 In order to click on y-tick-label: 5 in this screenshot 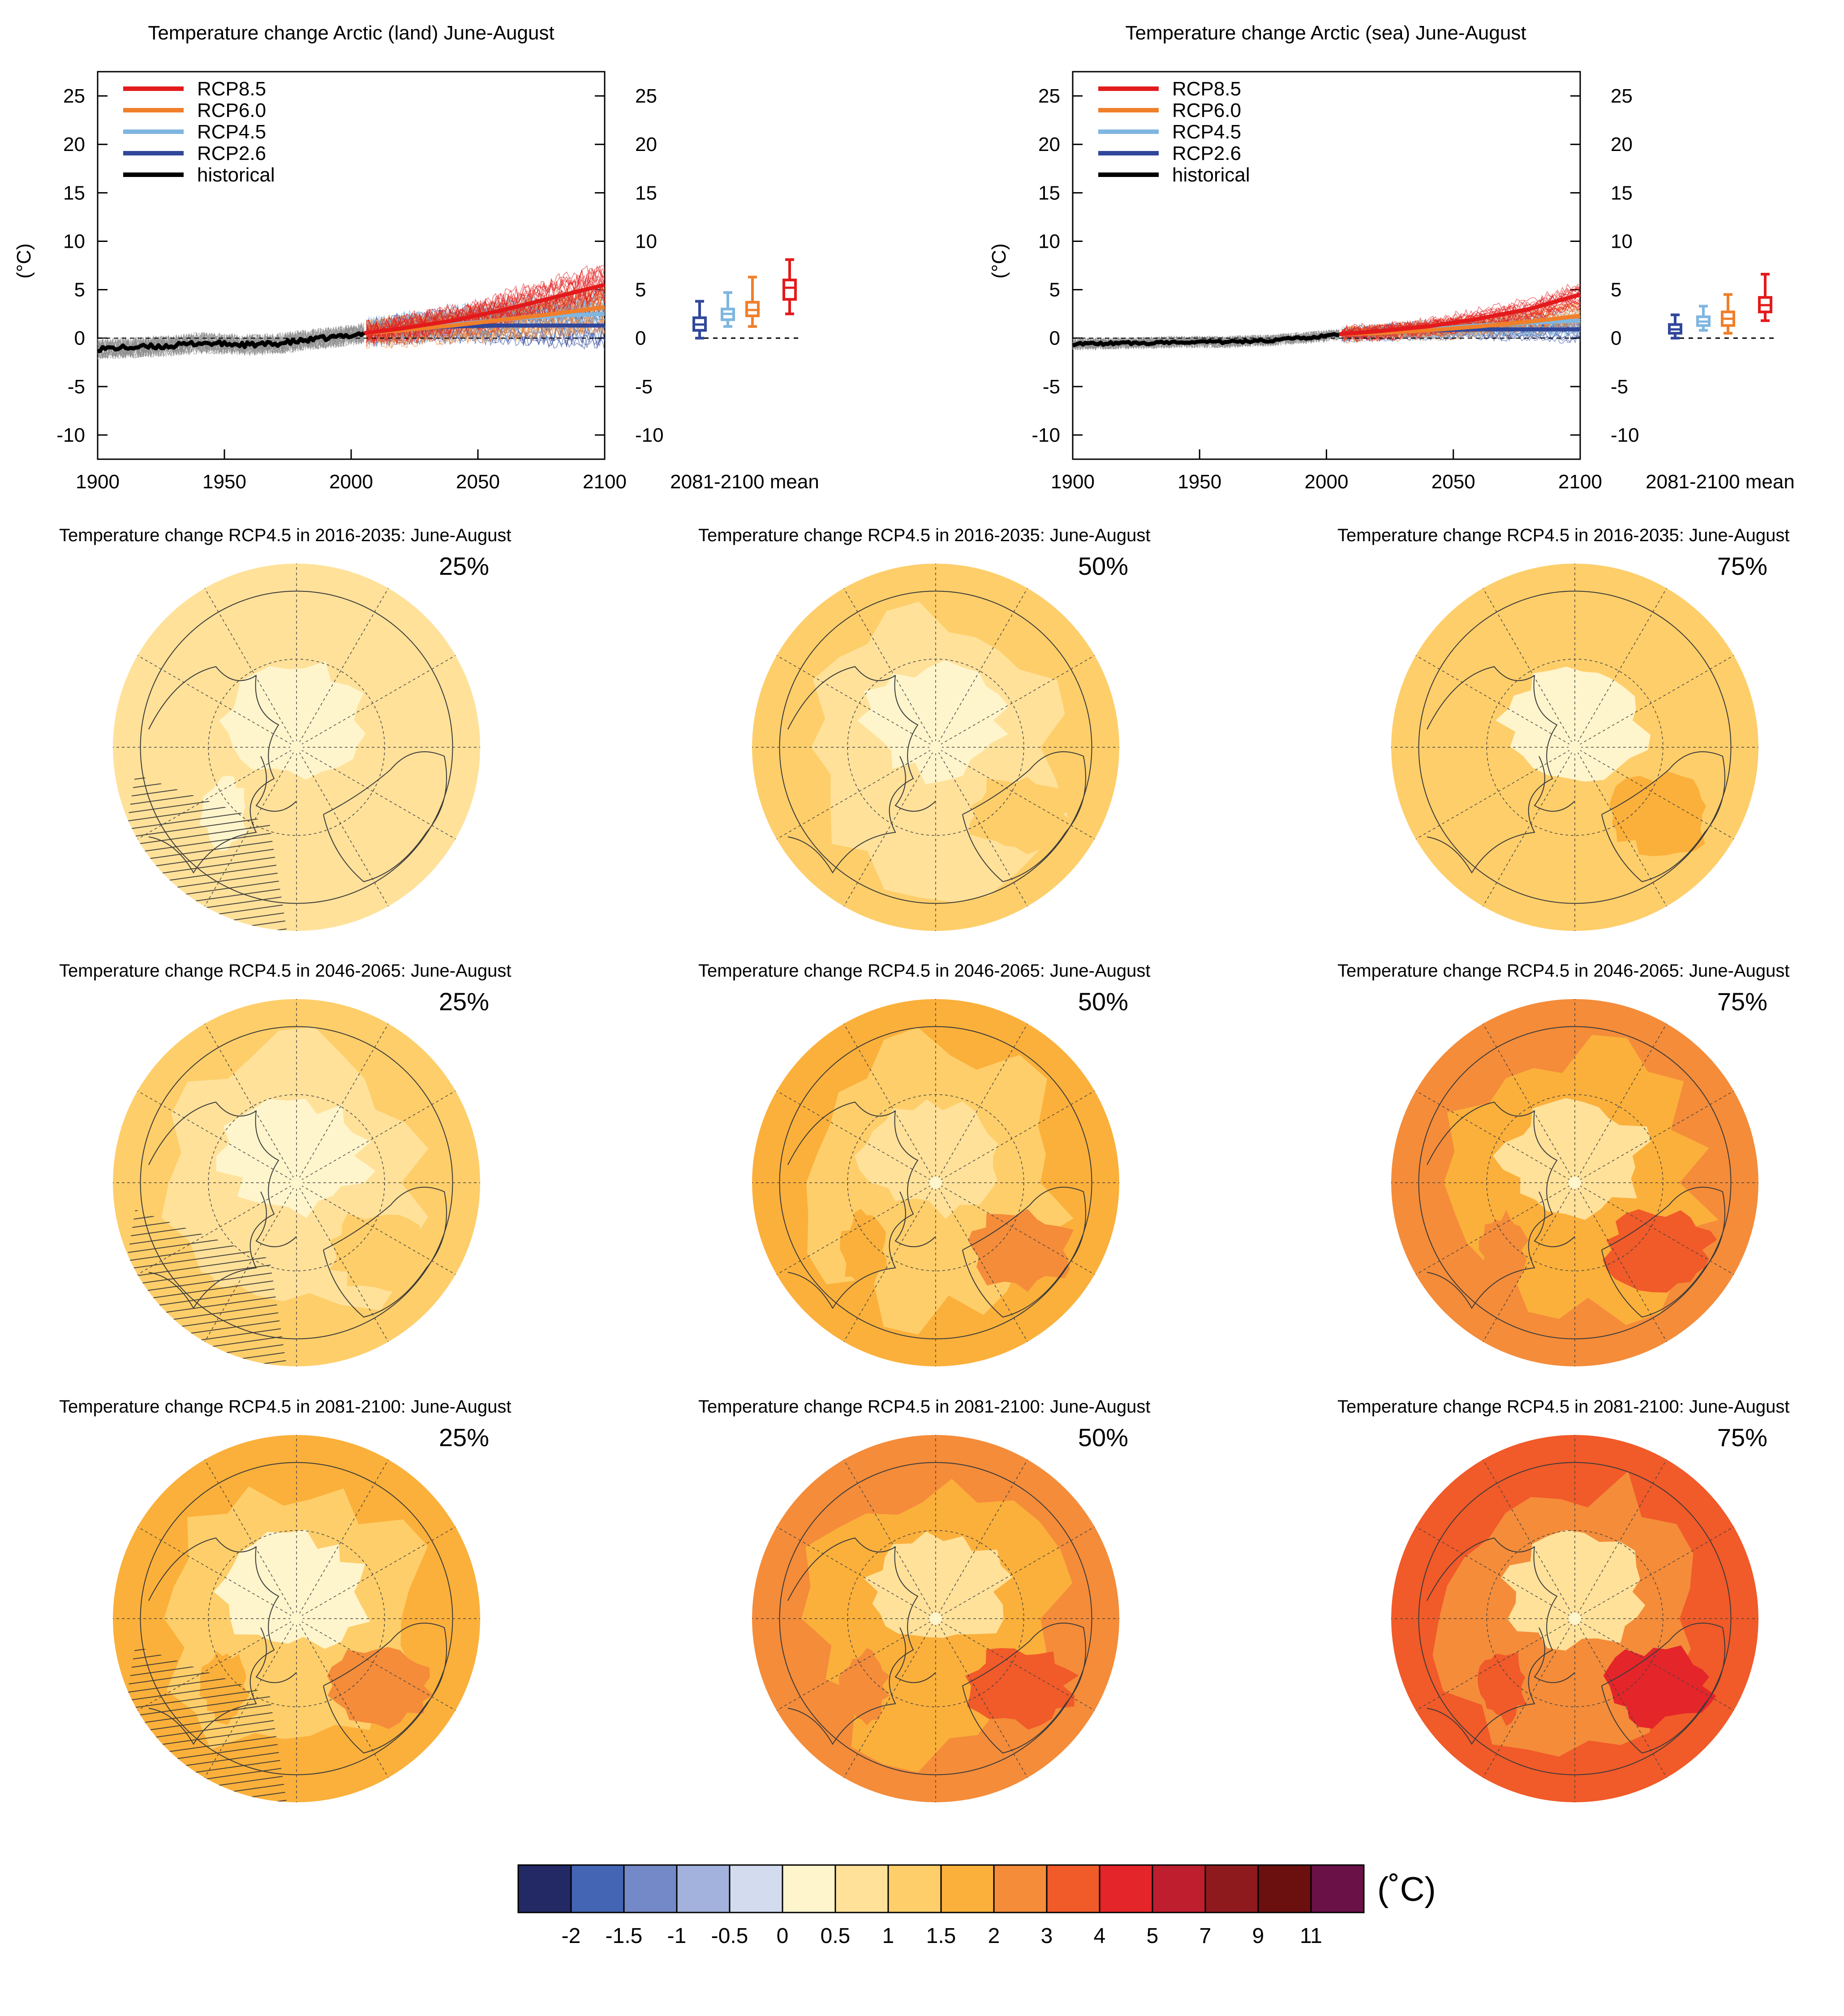, I will do `click(1054, 290)`.